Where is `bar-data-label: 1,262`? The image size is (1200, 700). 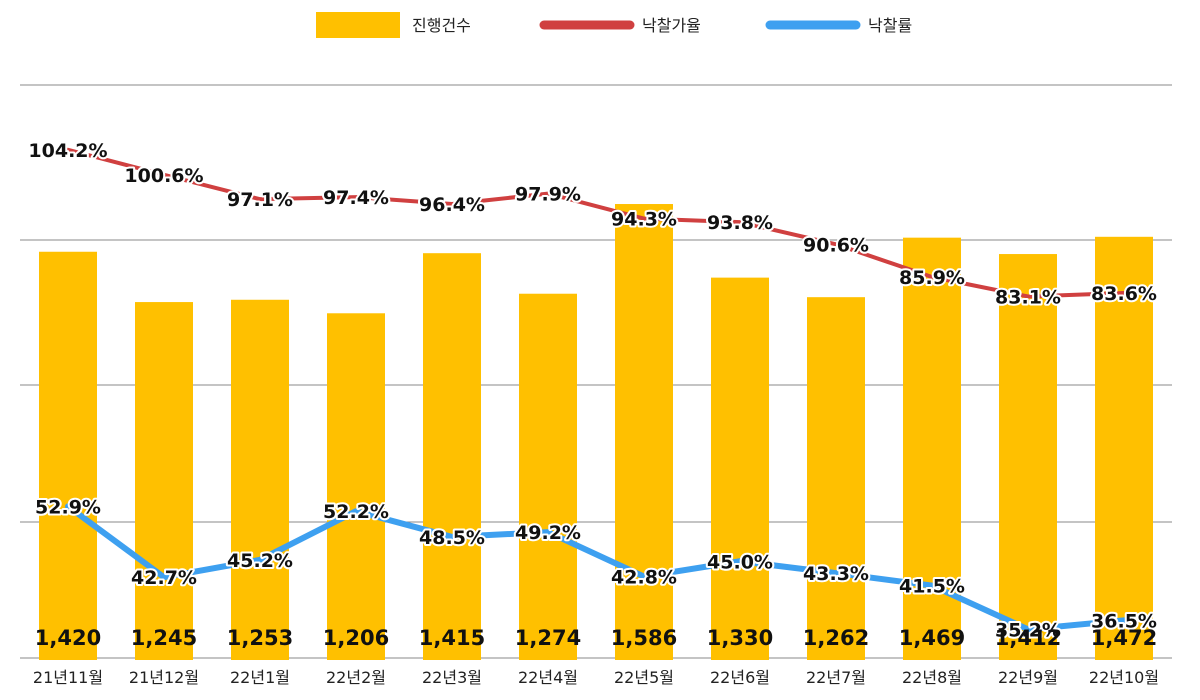
bar-data-label: 1,262 is located at coordinates (836, 638).